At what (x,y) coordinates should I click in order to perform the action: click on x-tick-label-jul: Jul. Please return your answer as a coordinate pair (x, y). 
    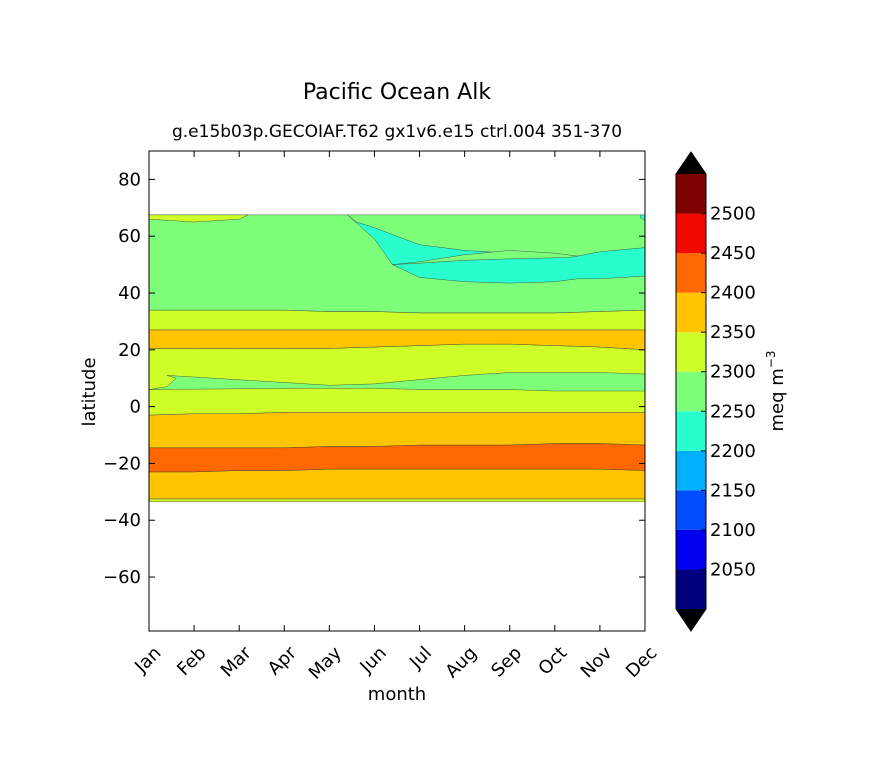
    Looking at the image, I should click on (420, 658).